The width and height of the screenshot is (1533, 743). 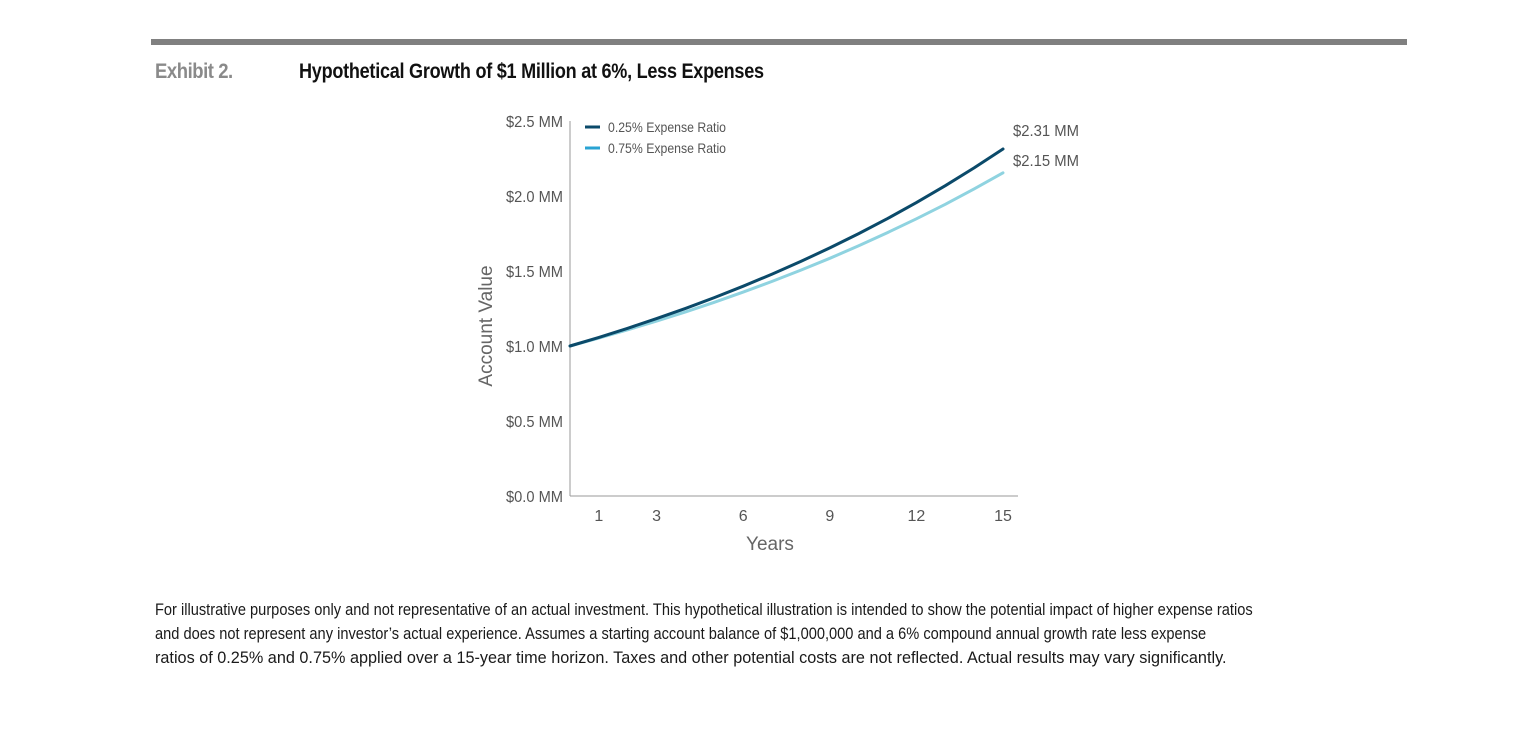 What do you see at coordinates (486, 325) in the screenshot?
I see `y-axis-label: Account Value` at bounding box center [486, 325].